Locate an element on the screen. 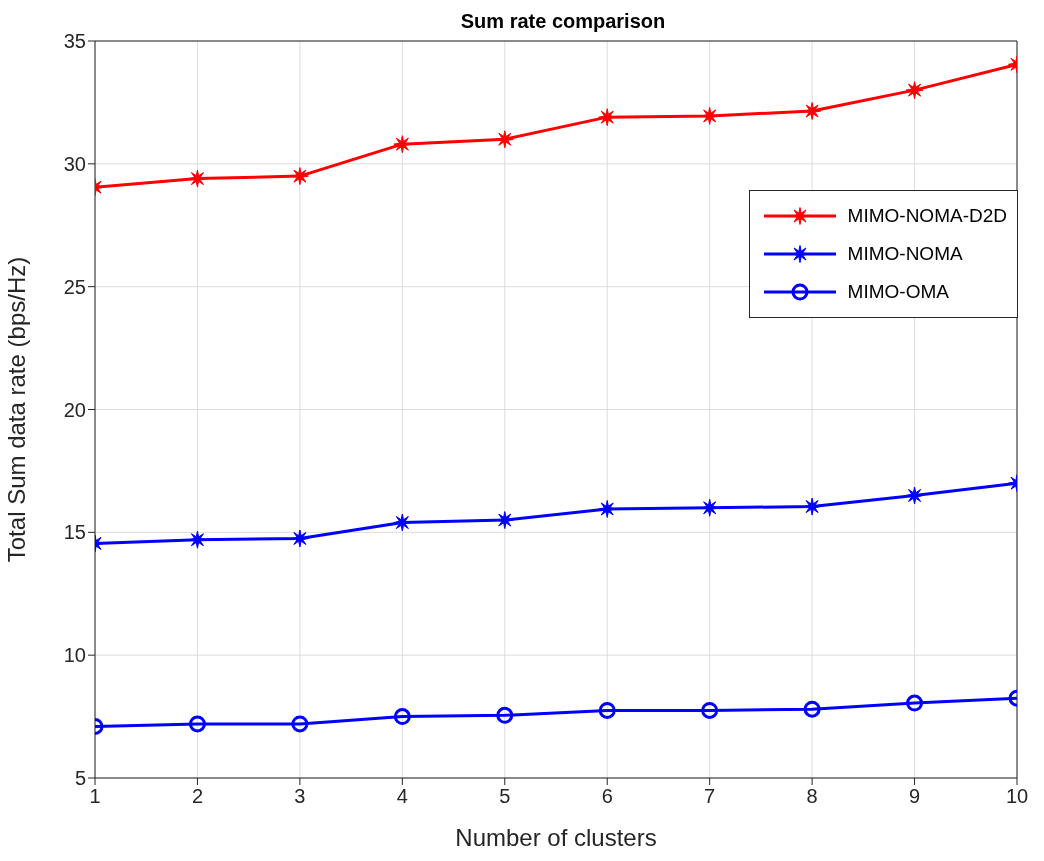  x-axis-title: Number of clusters is located at coordinates (556, 837).